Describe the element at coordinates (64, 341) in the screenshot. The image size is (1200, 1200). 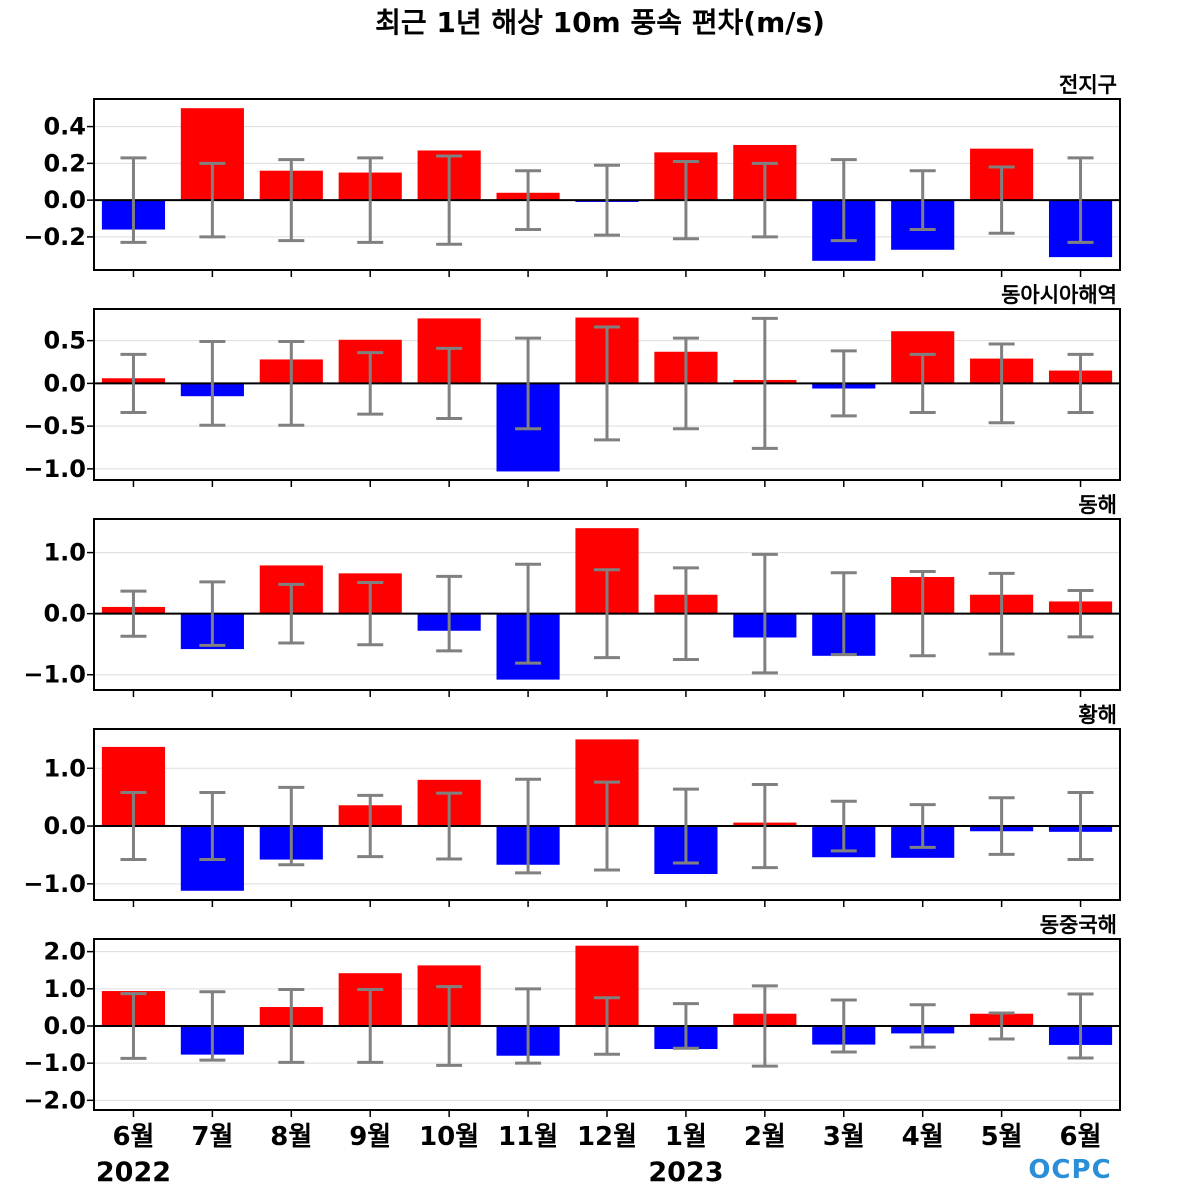
I see `y-tick-label: 0.5` at that location.